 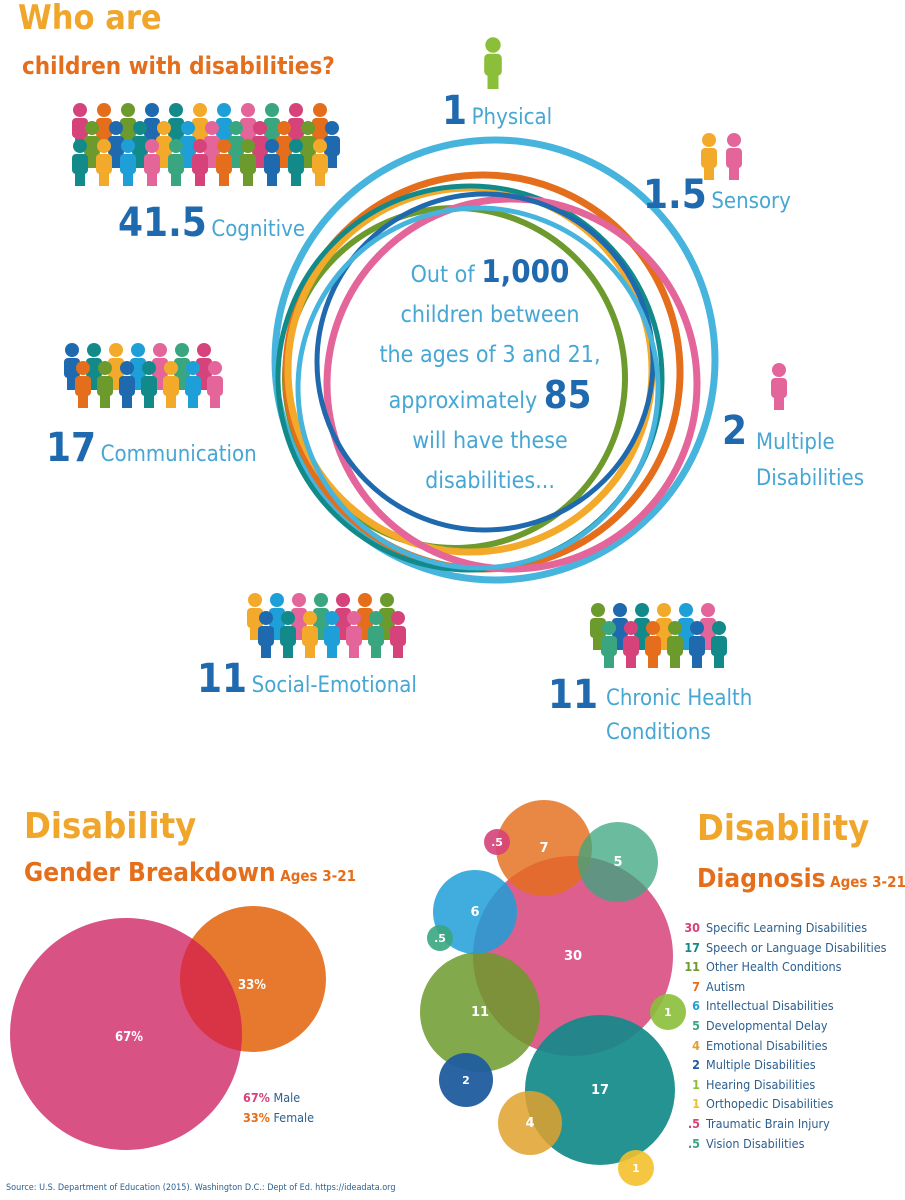 What do you see at coordinates (782, 930) in the screenshot?
I see `diagnosis-legend-item: 30 Specific Learning Disabilities` at bounding box center [782, 930].